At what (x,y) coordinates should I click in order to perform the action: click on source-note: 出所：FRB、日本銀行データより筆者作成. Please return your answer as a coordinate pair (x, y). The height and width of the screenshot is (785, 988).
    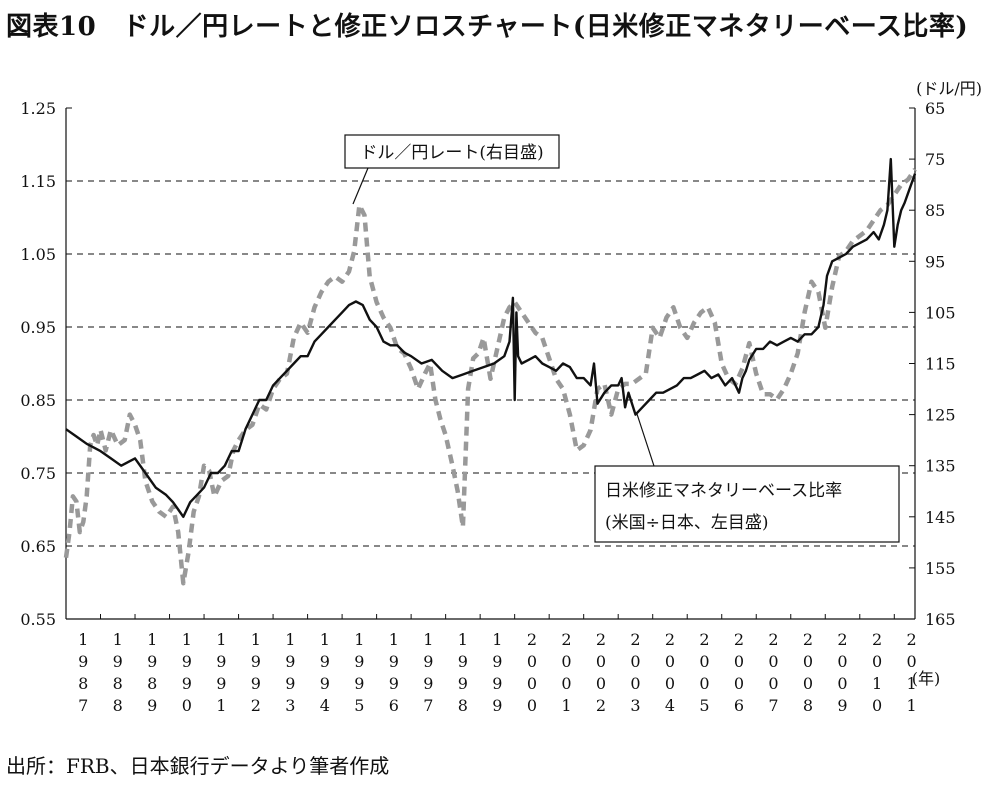
    Looking at the image, I should click on (198, 766).